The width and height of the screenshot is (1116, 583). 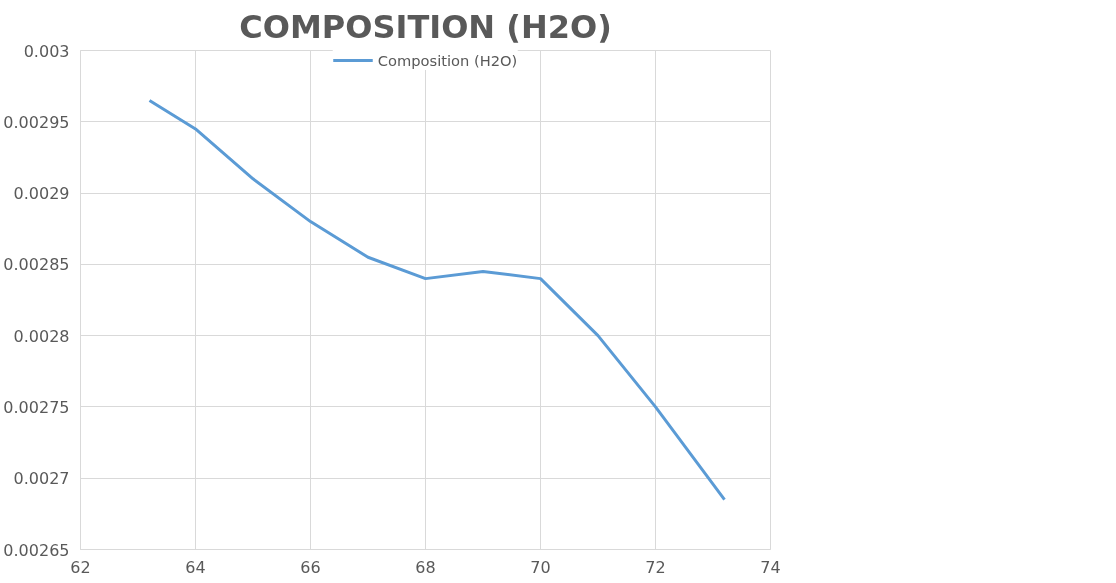 I want to click on y-tick-label: 0.00265, so click(x=36, y=550).